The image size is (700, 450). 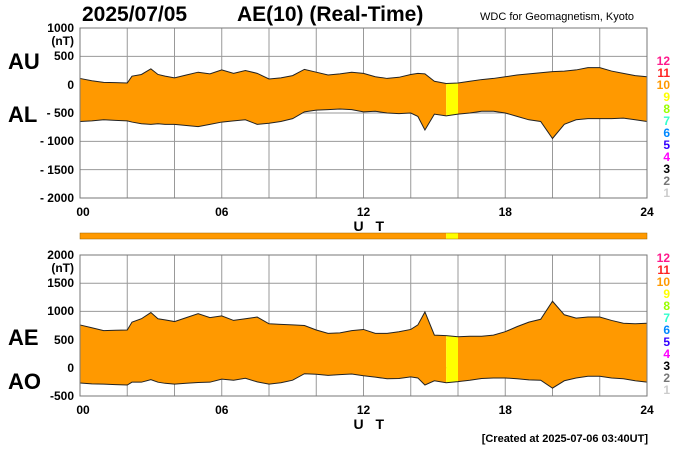 What do you see at coordinates (24, 381) in the screenshot?
I see `ao-label: AO` at bounding box center [24, 381].